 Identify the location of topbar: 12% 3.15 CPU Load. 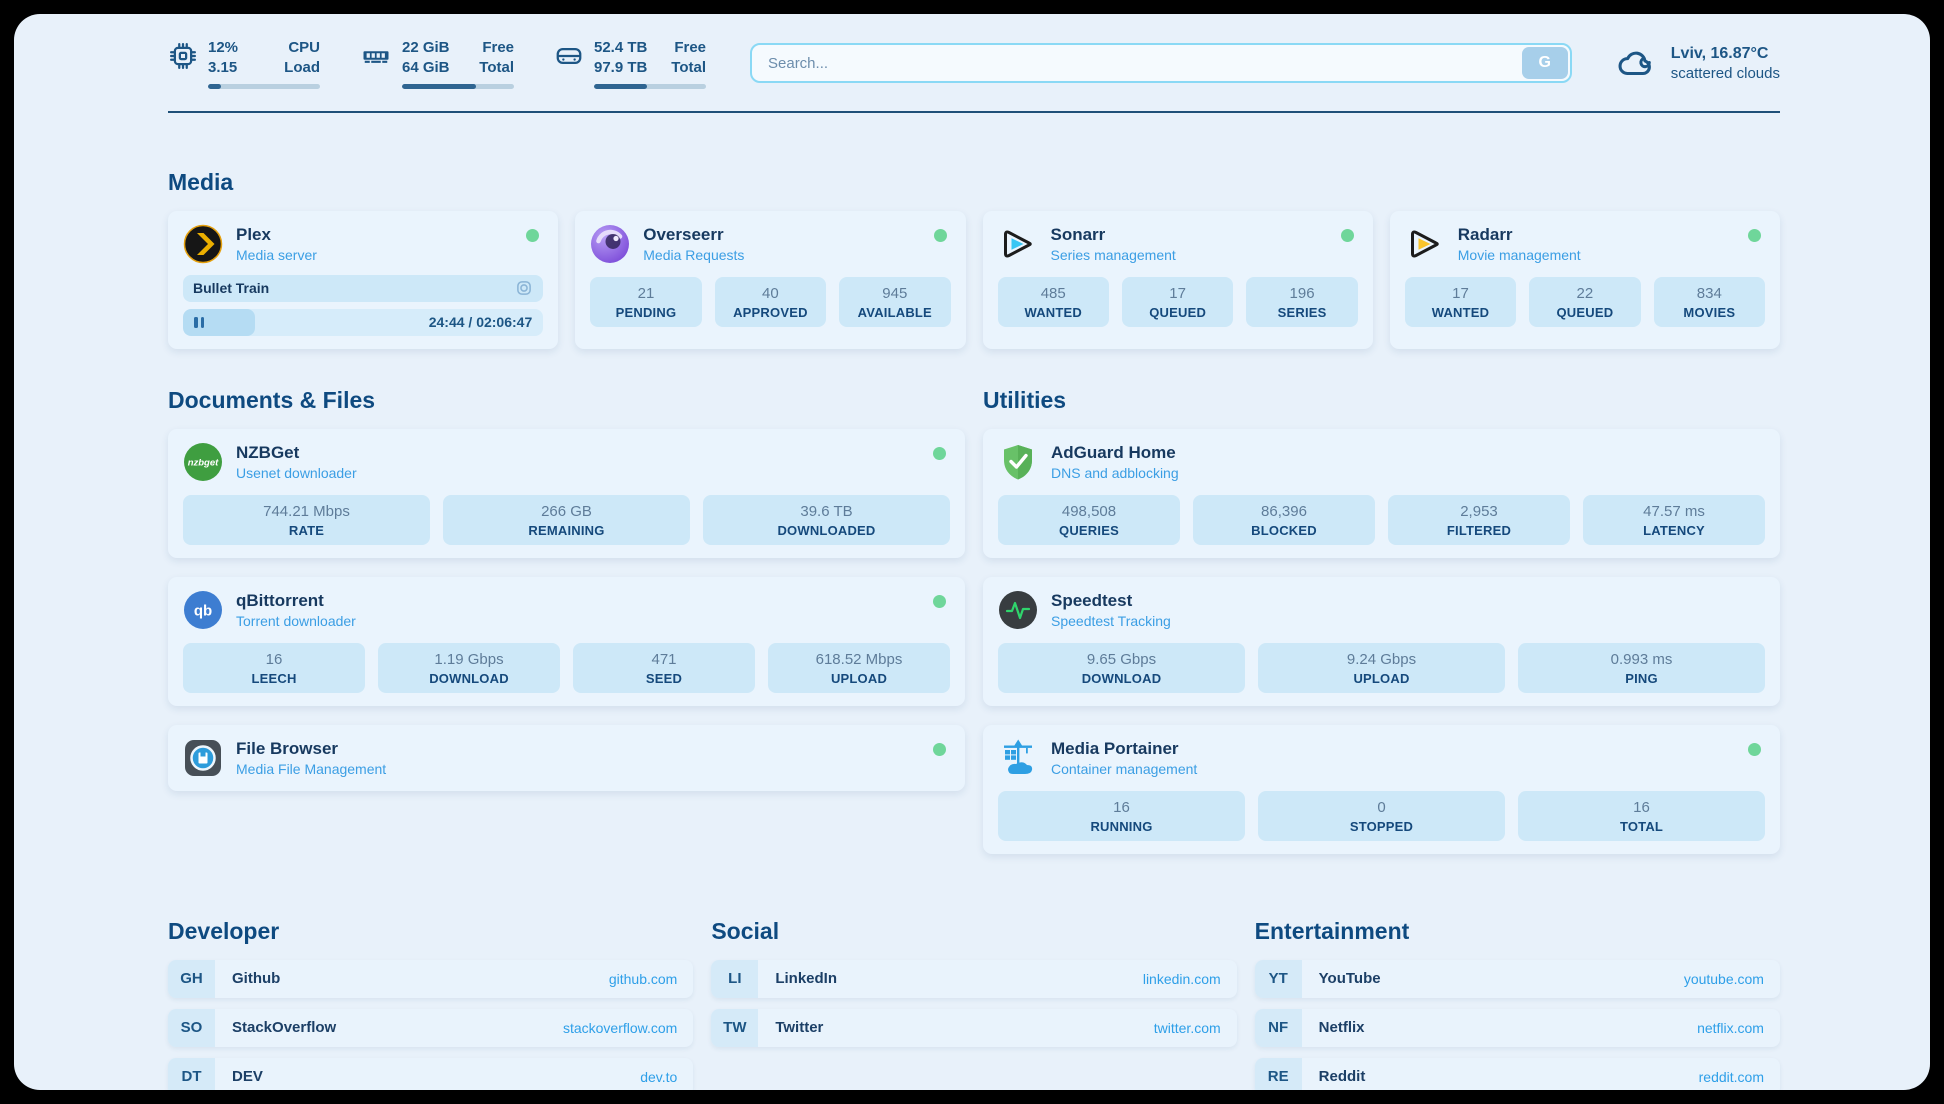
(974, 63).